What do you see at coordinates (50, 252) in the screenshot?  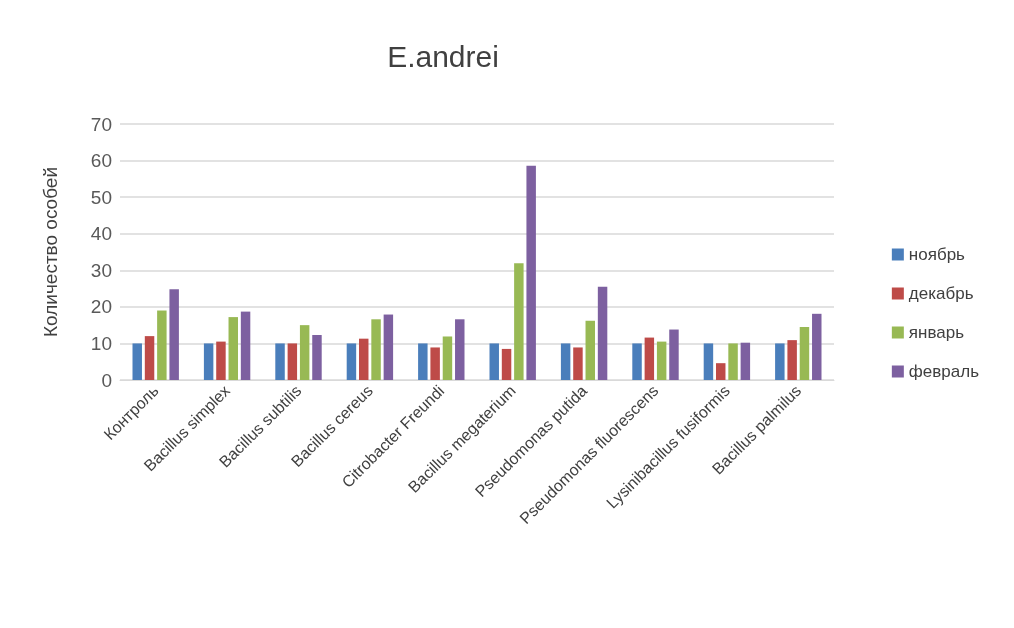 I see `y-axis-title: Количество особей` at bounding box center [50, 252].